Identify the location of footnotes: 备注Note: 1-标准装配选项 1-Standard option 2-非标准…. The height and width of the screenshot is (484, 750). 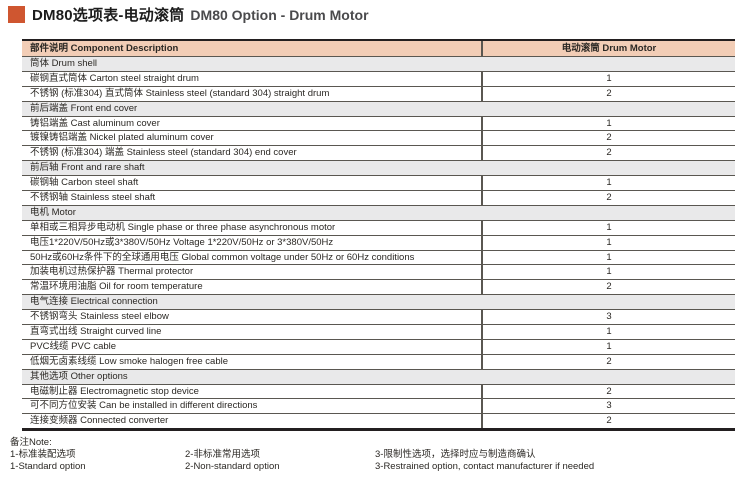
(302, 454).